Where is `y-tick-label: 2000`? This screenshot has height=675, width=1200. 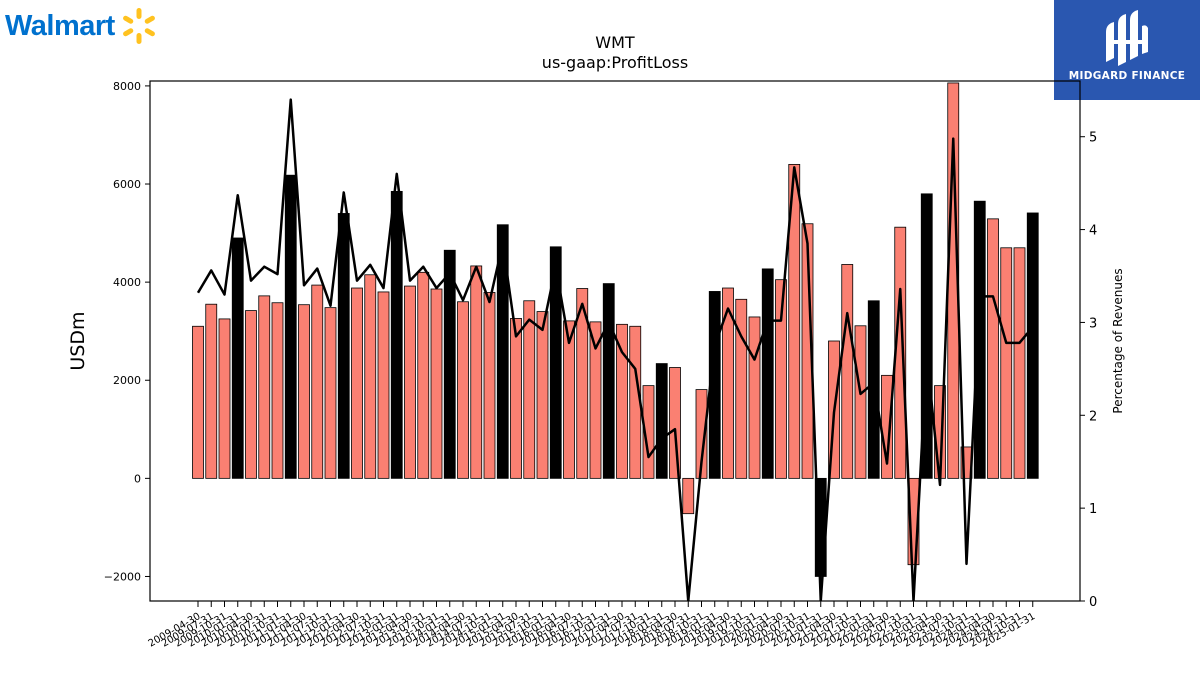
y-tick-label: 2000 is located at coordinates (127, 380).